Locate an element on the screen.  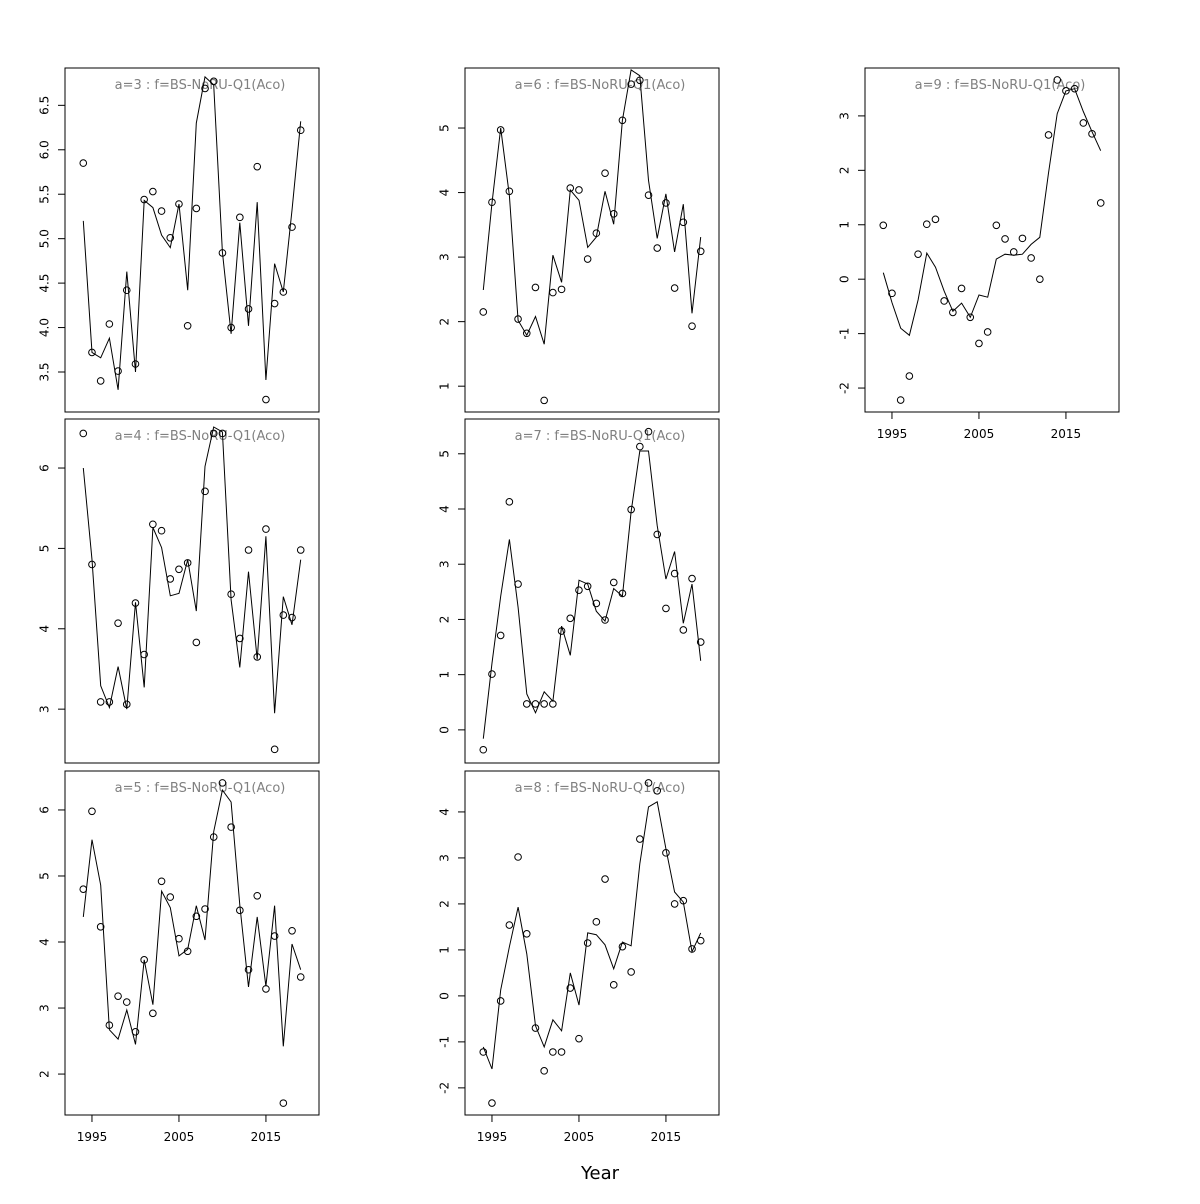
y-tick-label: 6.0 is located at coordinates (45, 149).